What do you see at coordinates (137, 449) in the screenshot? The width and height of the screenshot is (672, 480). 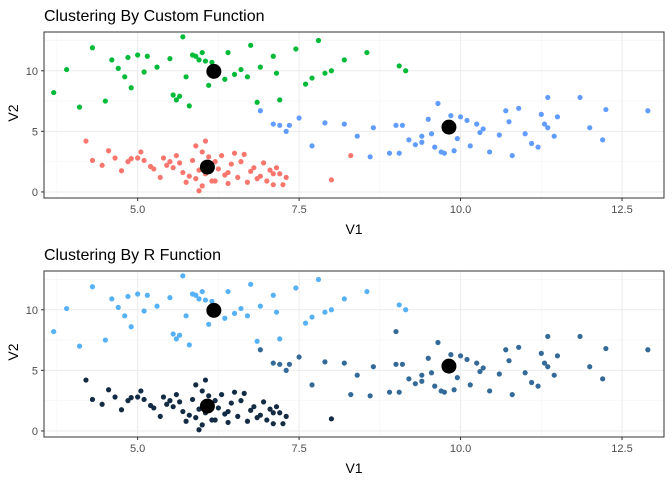 I see `x-tick-label: 5.0` at bounding box center [137, 449].